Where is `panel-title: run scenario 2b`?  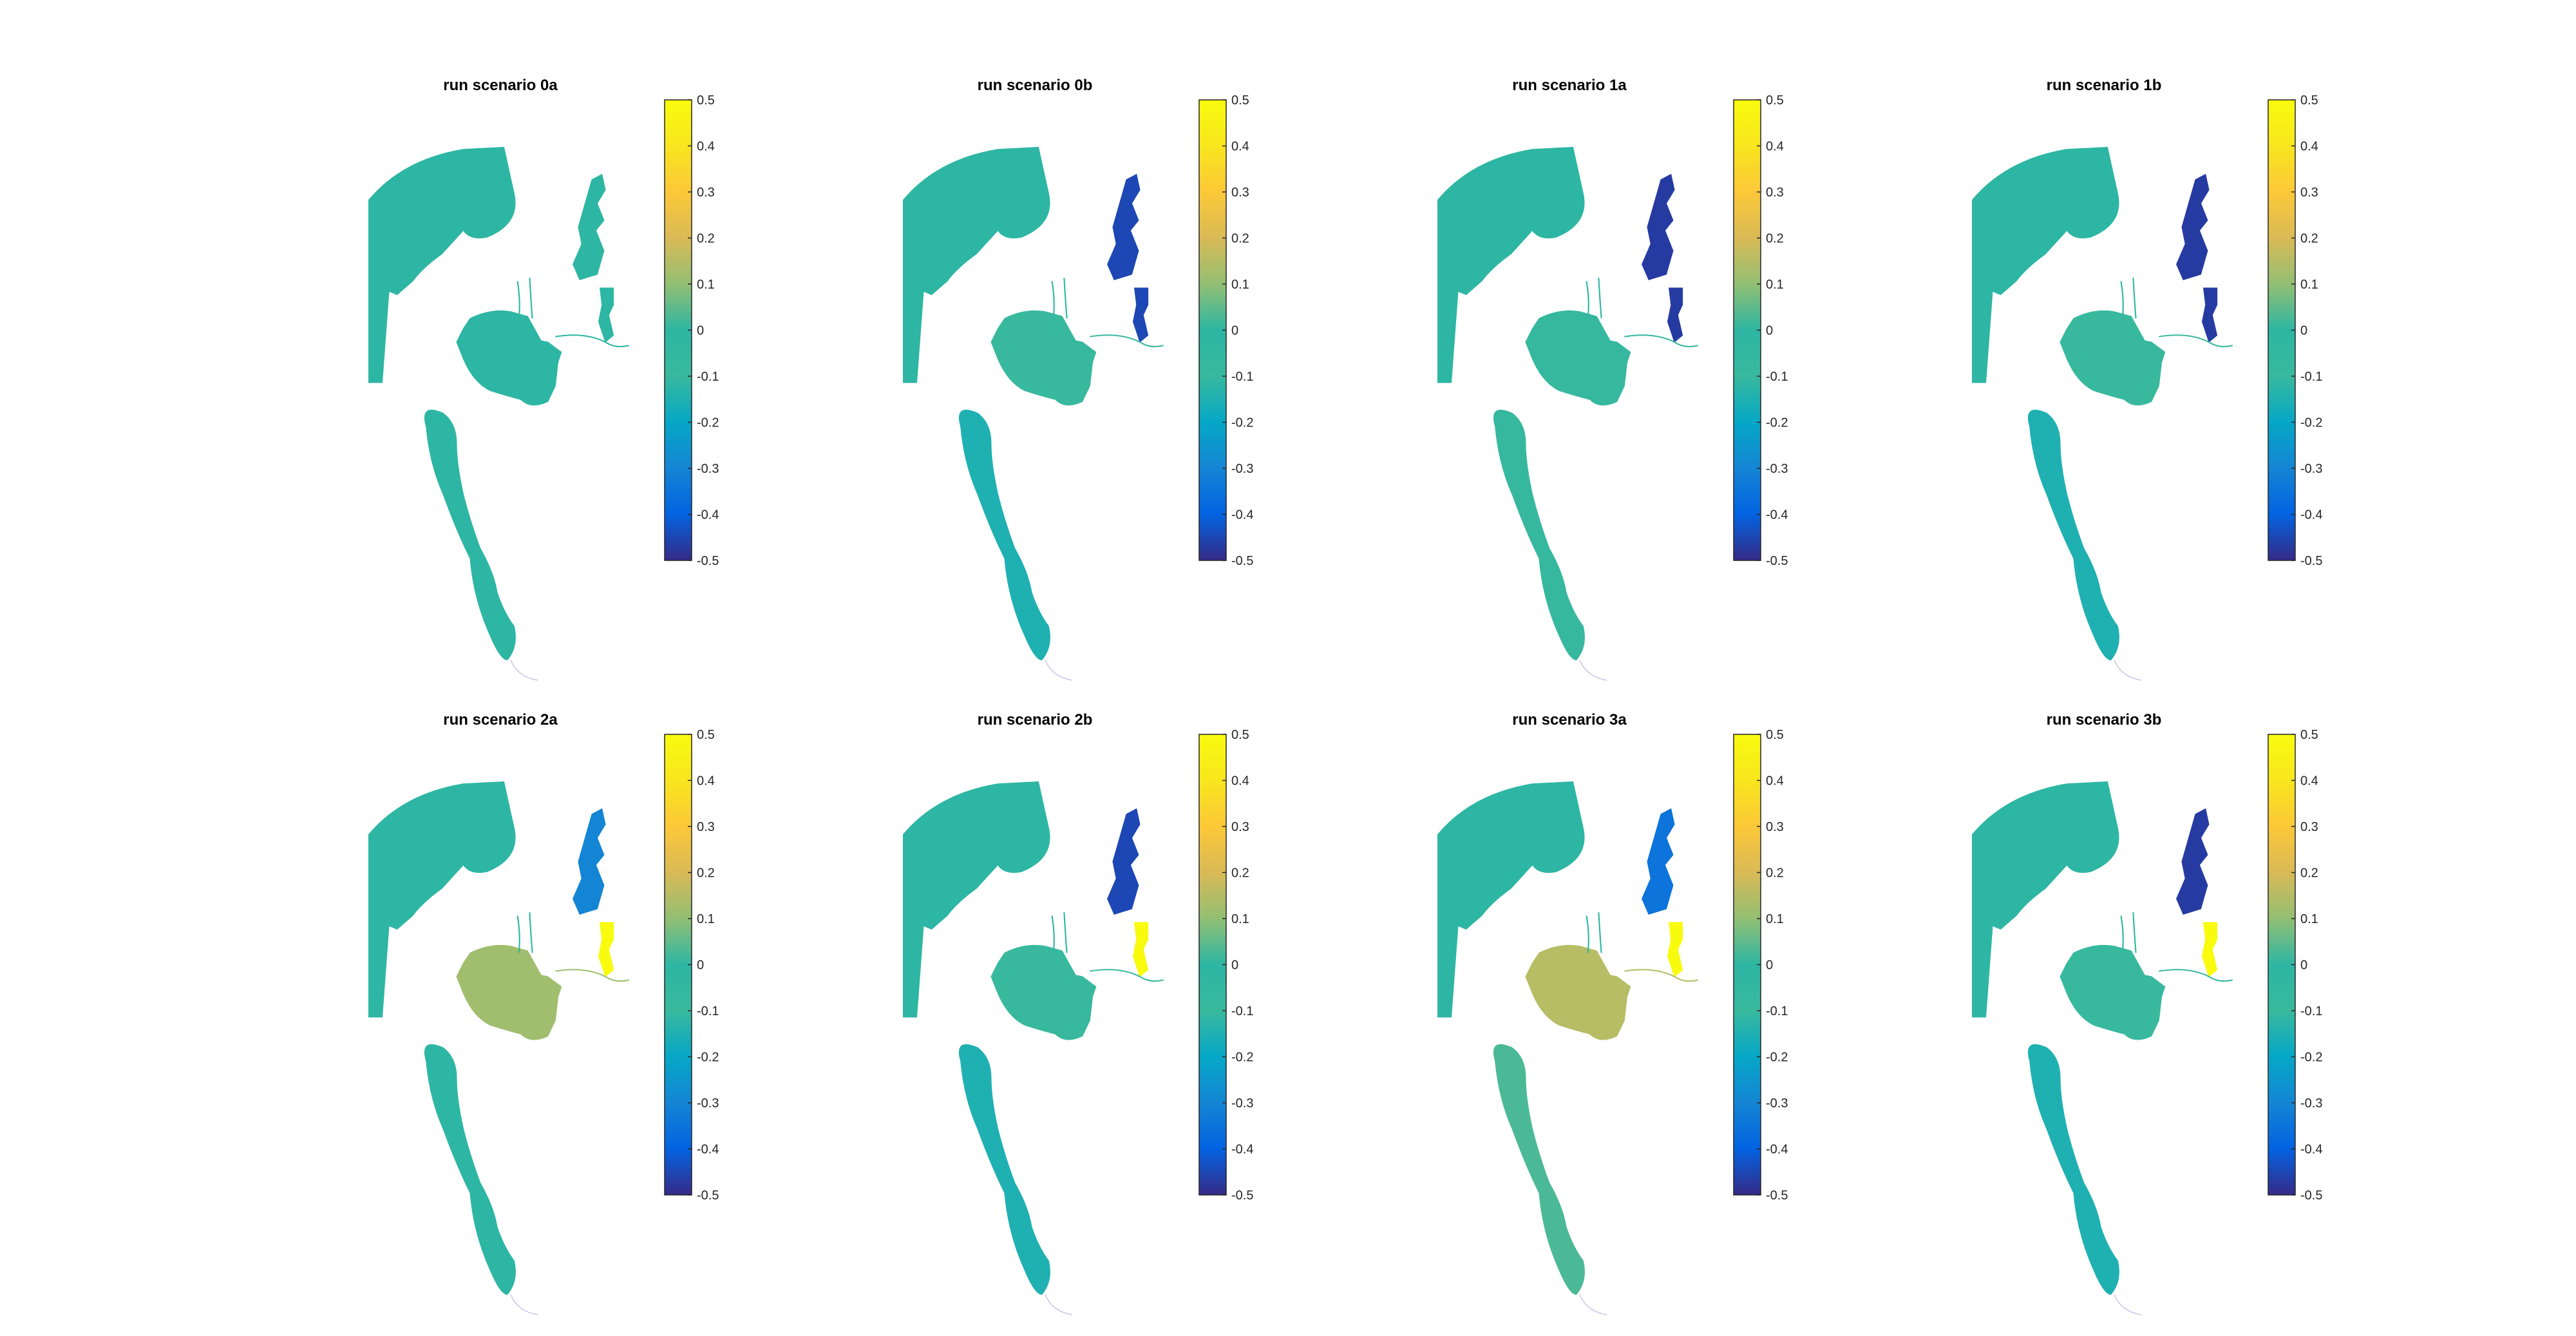 panel-title: run scenario 2b is located at coordinates (1035, 720).